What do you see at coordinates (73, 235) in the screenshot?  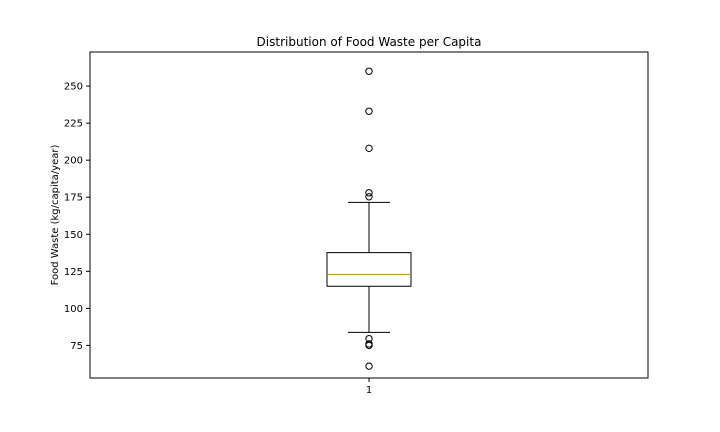 I see `y-tick-label: 150` at bounding box center [73, 235].